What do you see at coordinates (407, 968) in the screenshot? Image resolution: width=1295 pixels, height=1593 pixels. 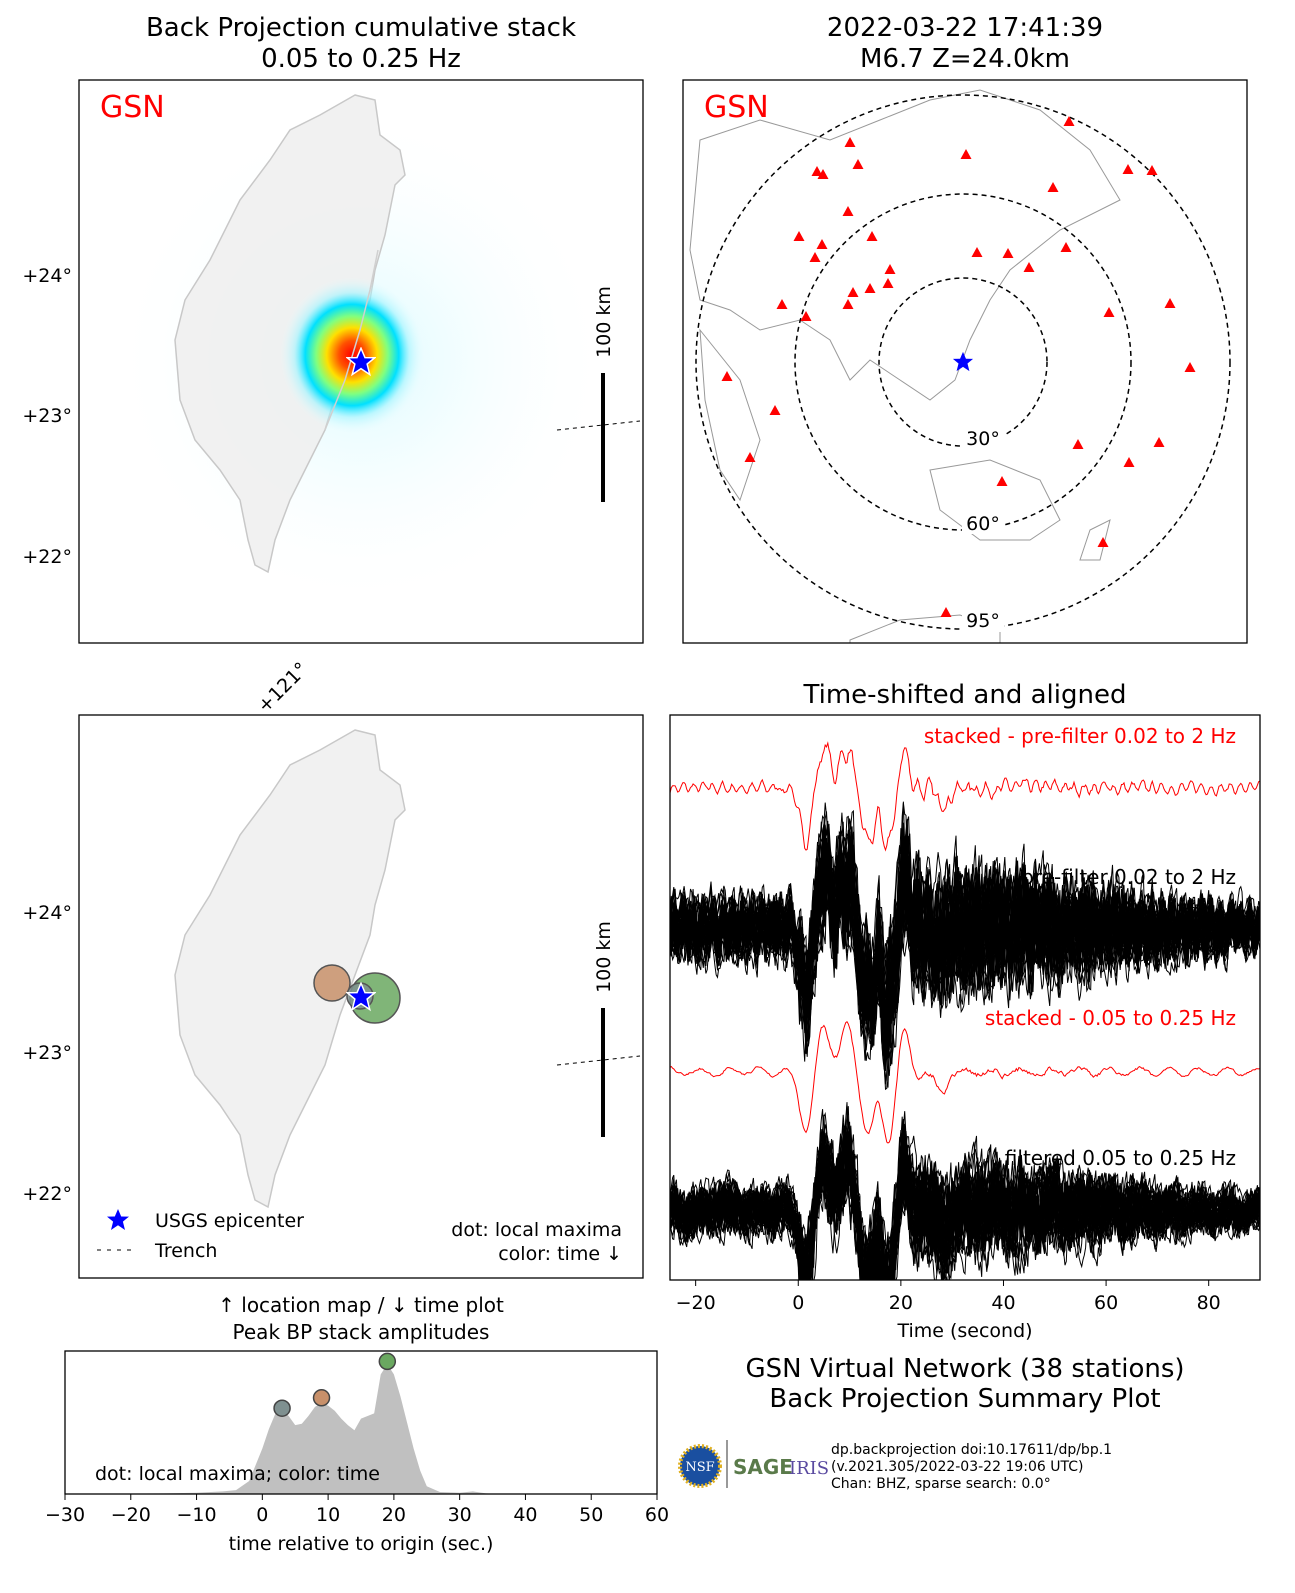 I see `location-map` at bounding box center [407, 968].